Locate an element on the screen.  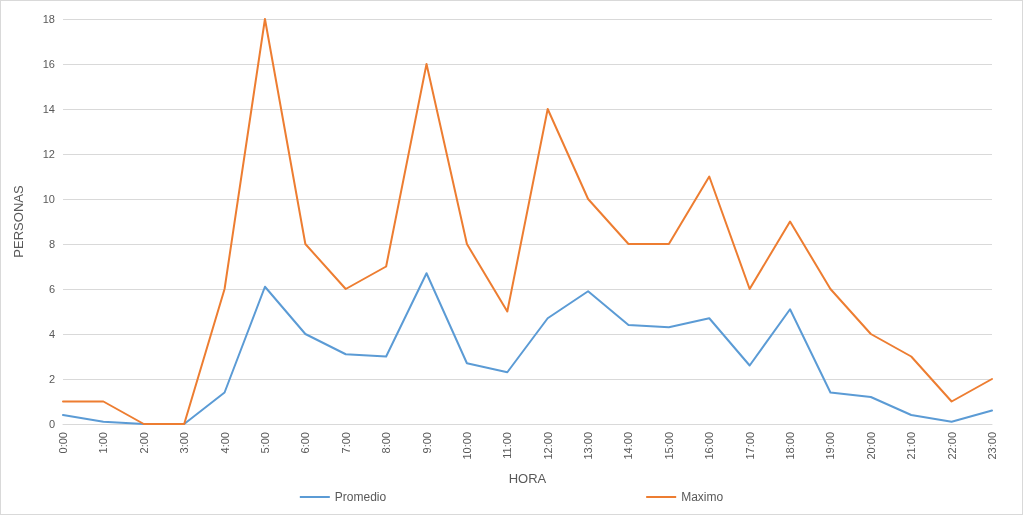
x-tick-label: 12:00 is located at coordinates (547, 446).